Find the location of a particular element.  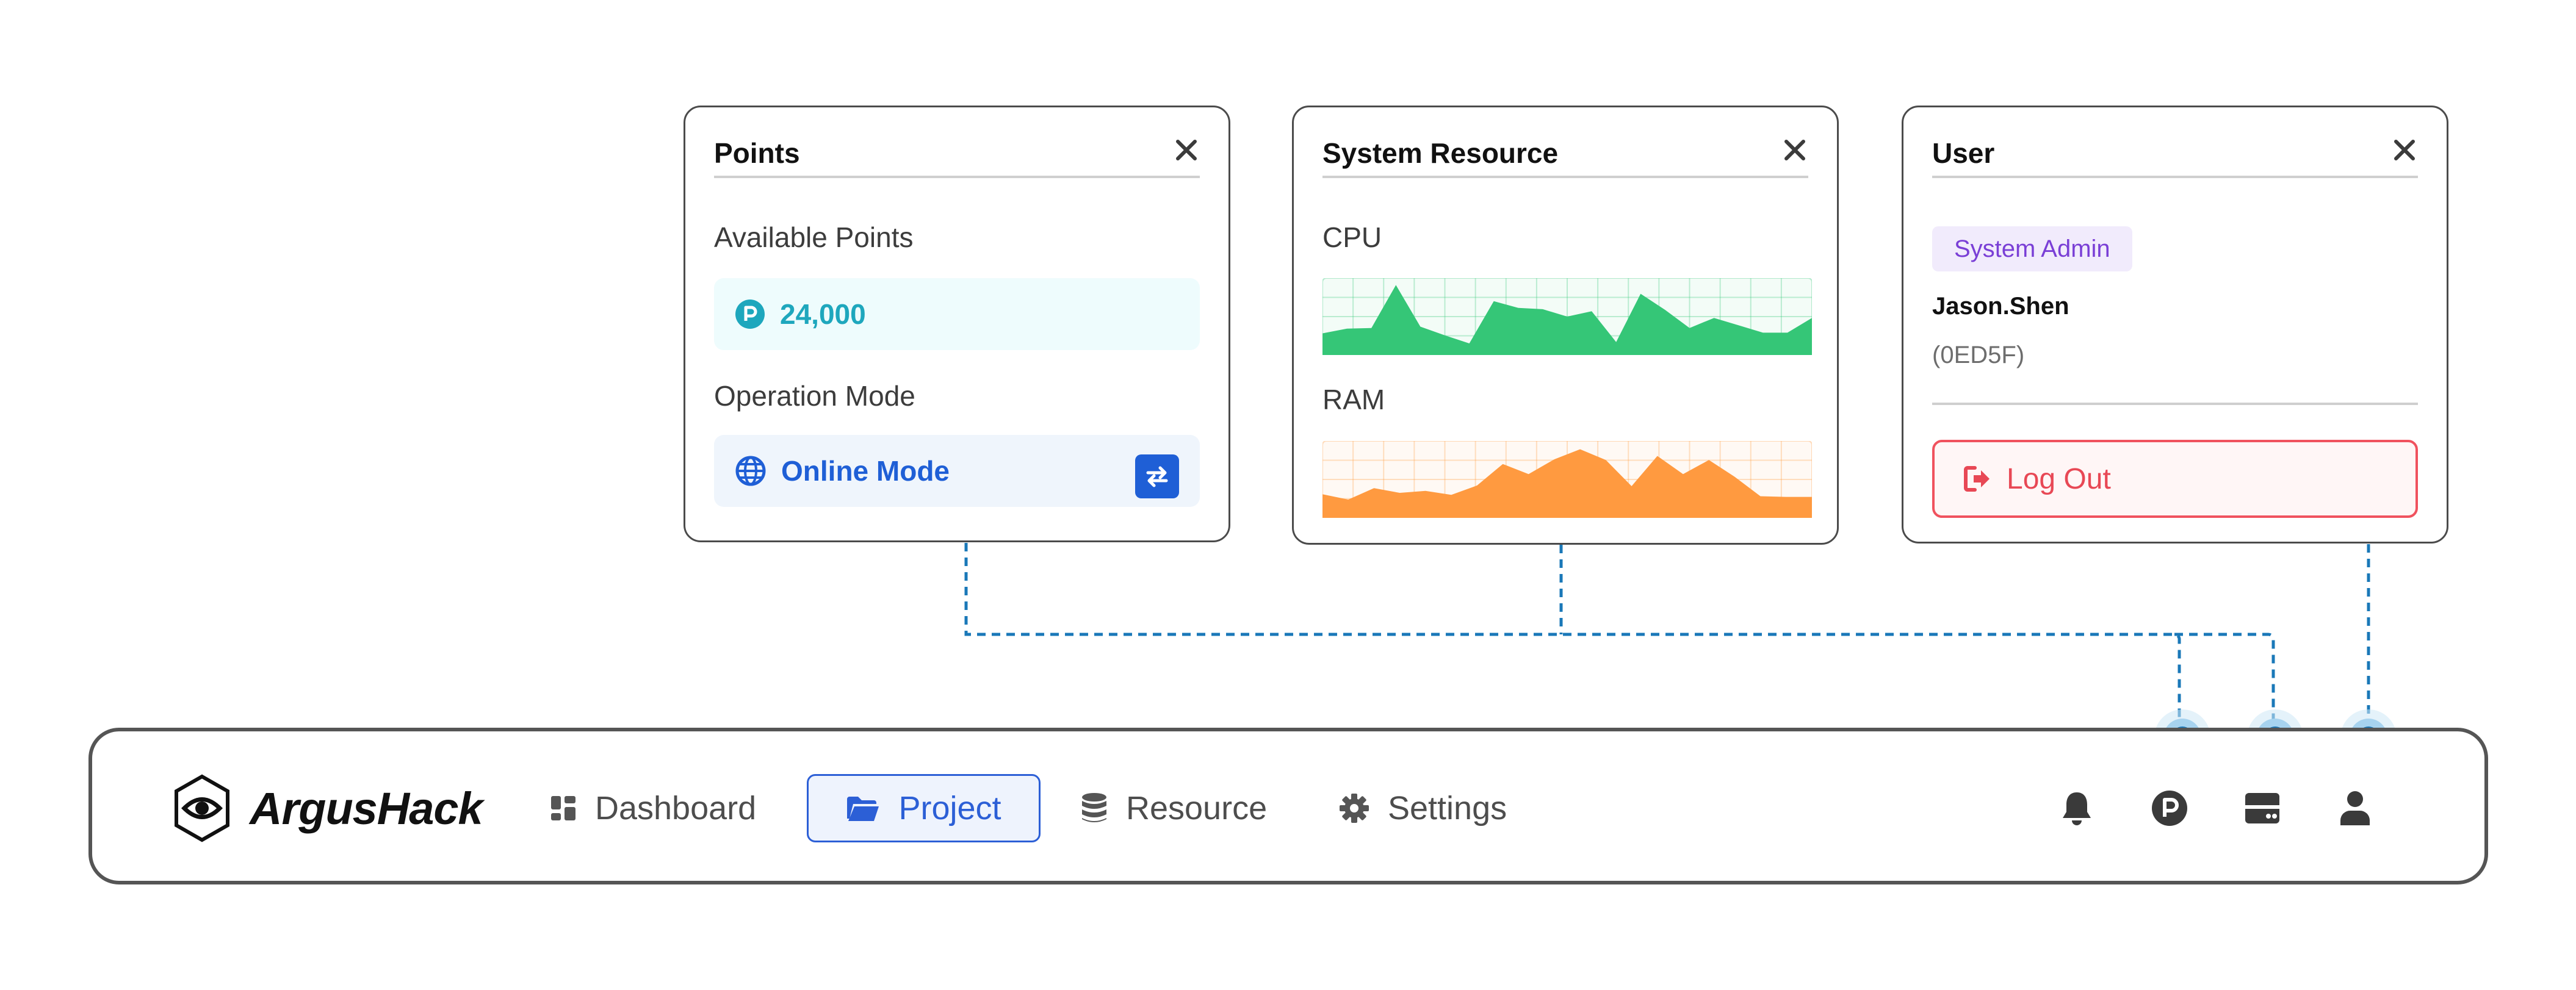

system-panel-title: System Resource is located at coordinates (1440, 153).